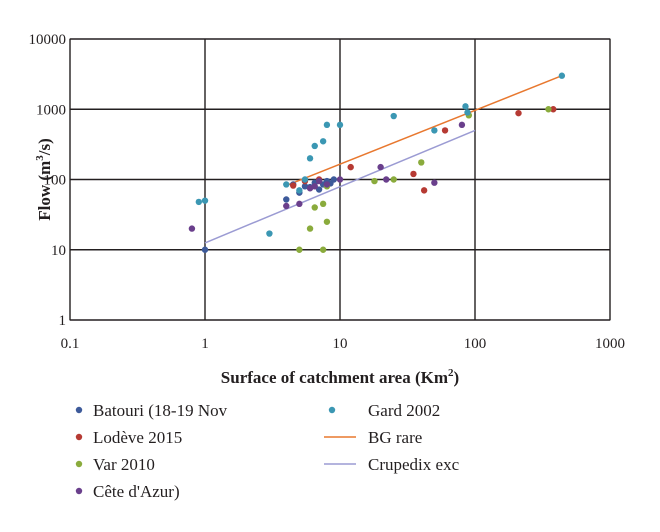 The width and height of the screenshot is (660, 532). What do you see at coordinates (160, 410) in the screenshot?
I see `legend-label: Batouri (18-19 Nov` at bounding box center [160, 410].